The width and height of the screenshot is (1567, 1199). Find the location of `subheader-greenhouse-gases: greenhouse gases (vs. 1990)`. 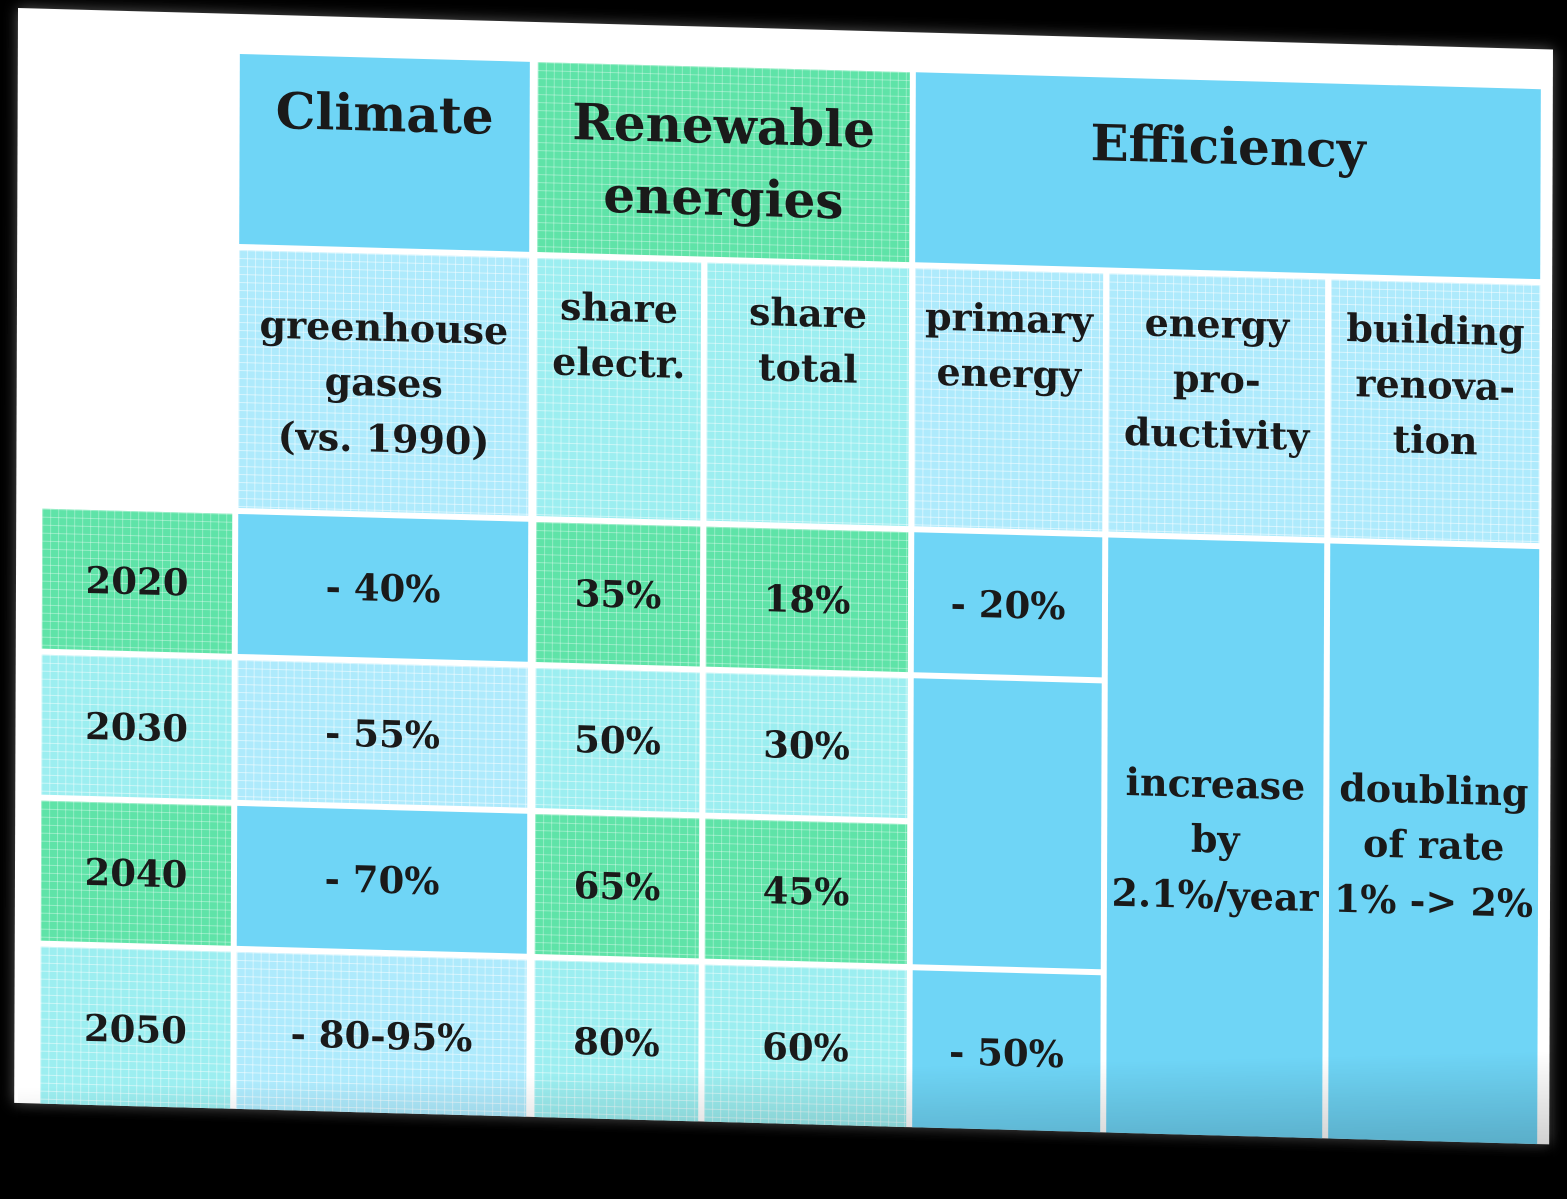

subheader-greenhouse-gases: greenhouse gases (vs. 1990) is located at coordinates (384, 382).